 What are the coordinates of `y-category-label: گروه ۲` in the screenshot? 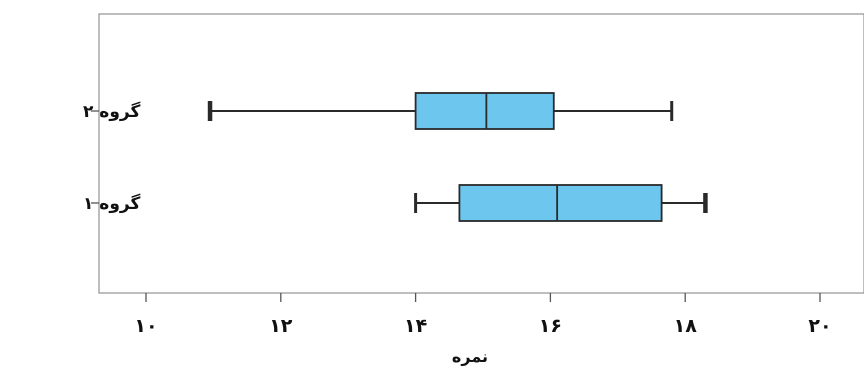 It's located at (111, 111).